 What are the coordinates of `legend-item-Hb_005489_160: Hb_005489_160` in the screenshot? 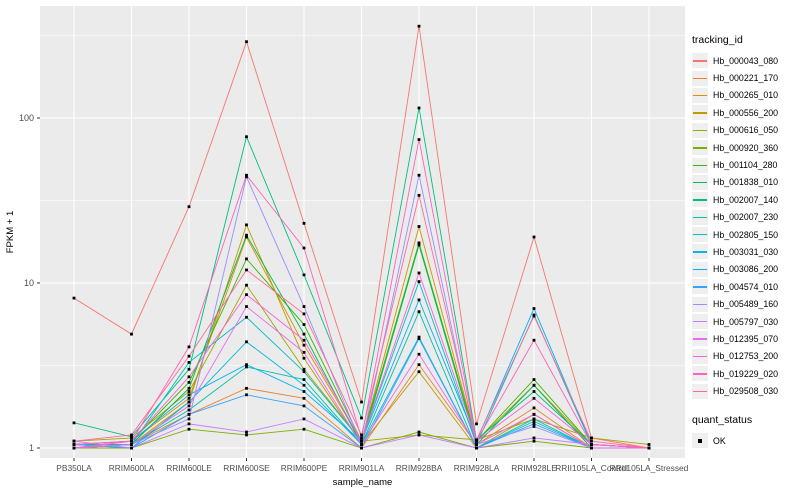 It's located at (745, 303).